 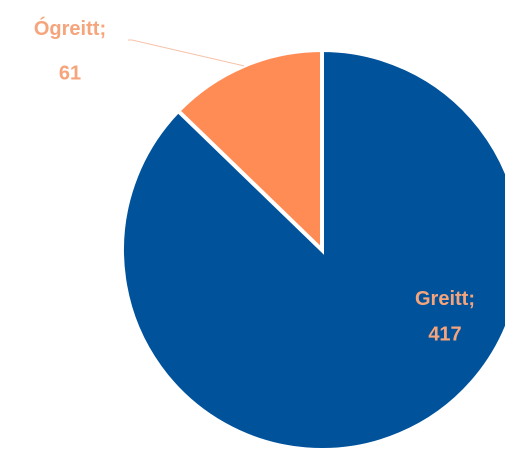 What do you see at coordinates (186, 53) in the screenshot?
I see `leader-line` at bounding box center [186, 53].